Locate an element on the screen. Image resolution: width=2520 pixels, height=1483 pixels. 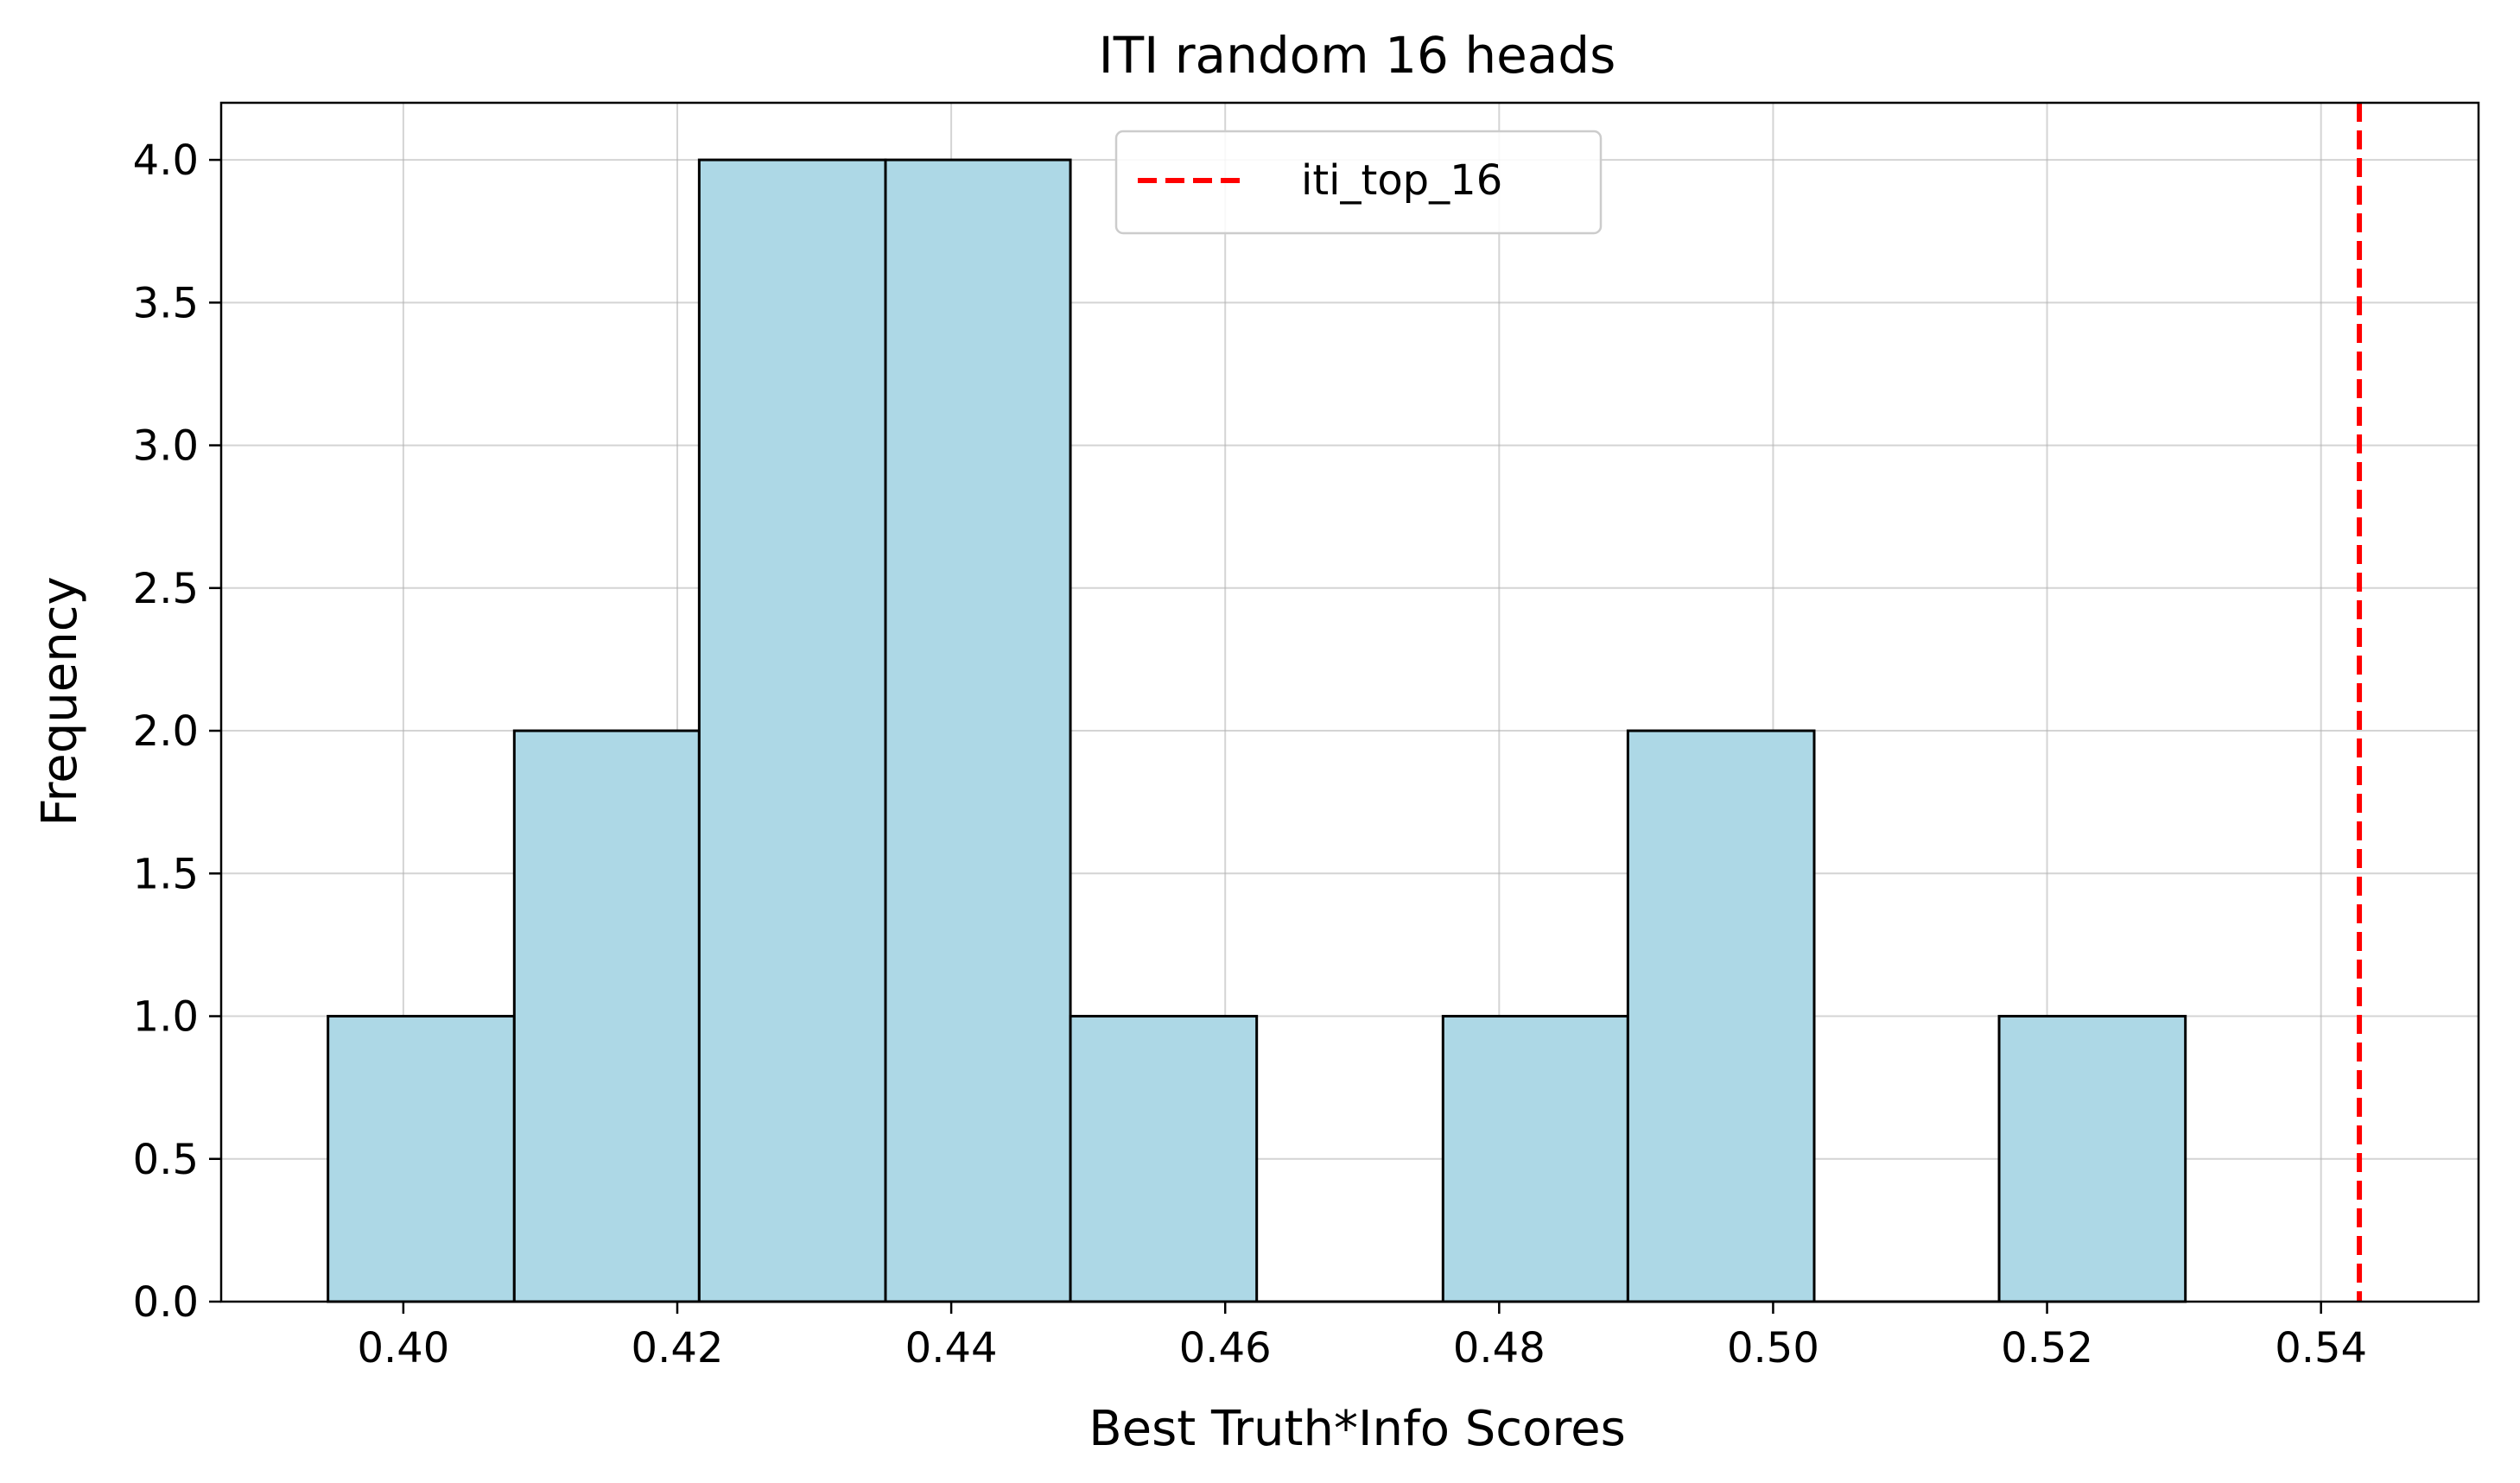
x-tick-label: 0.44 is located at coordinates (952, 1348).